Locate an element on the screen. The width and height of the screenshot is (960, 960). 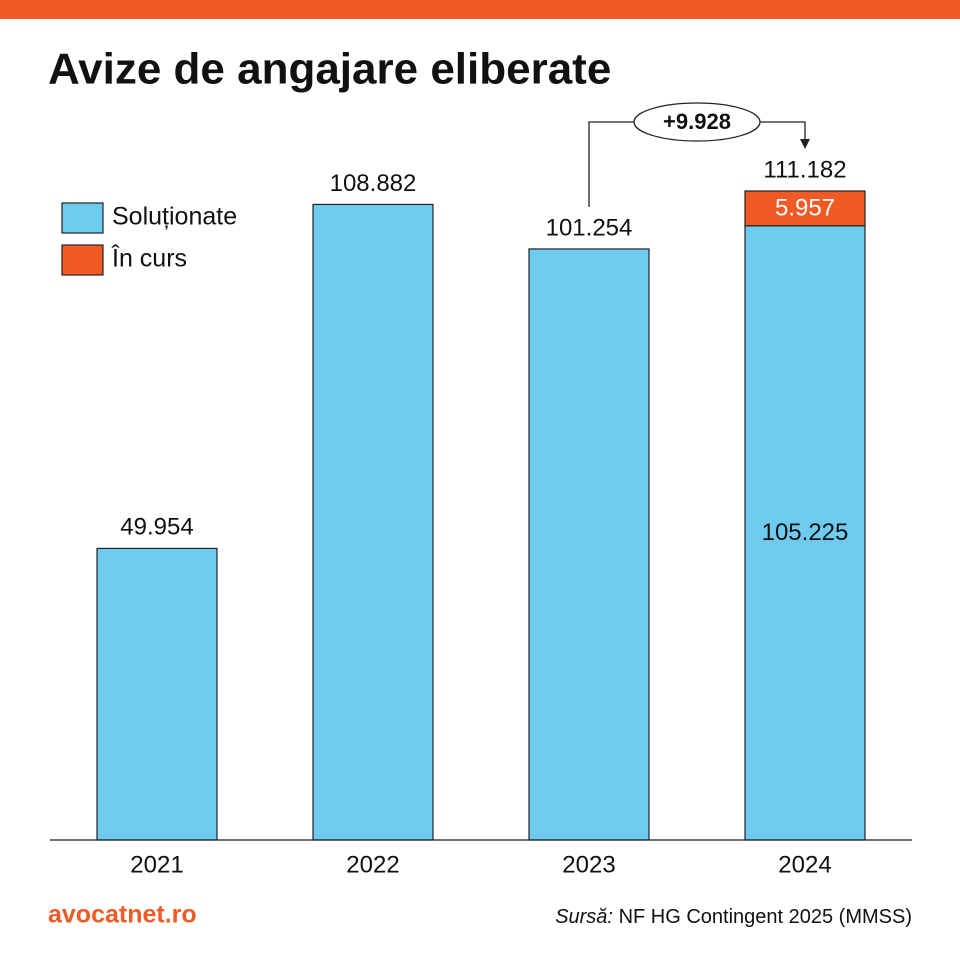
x-tick-label: 2022 is located at coordinates (372, 864).